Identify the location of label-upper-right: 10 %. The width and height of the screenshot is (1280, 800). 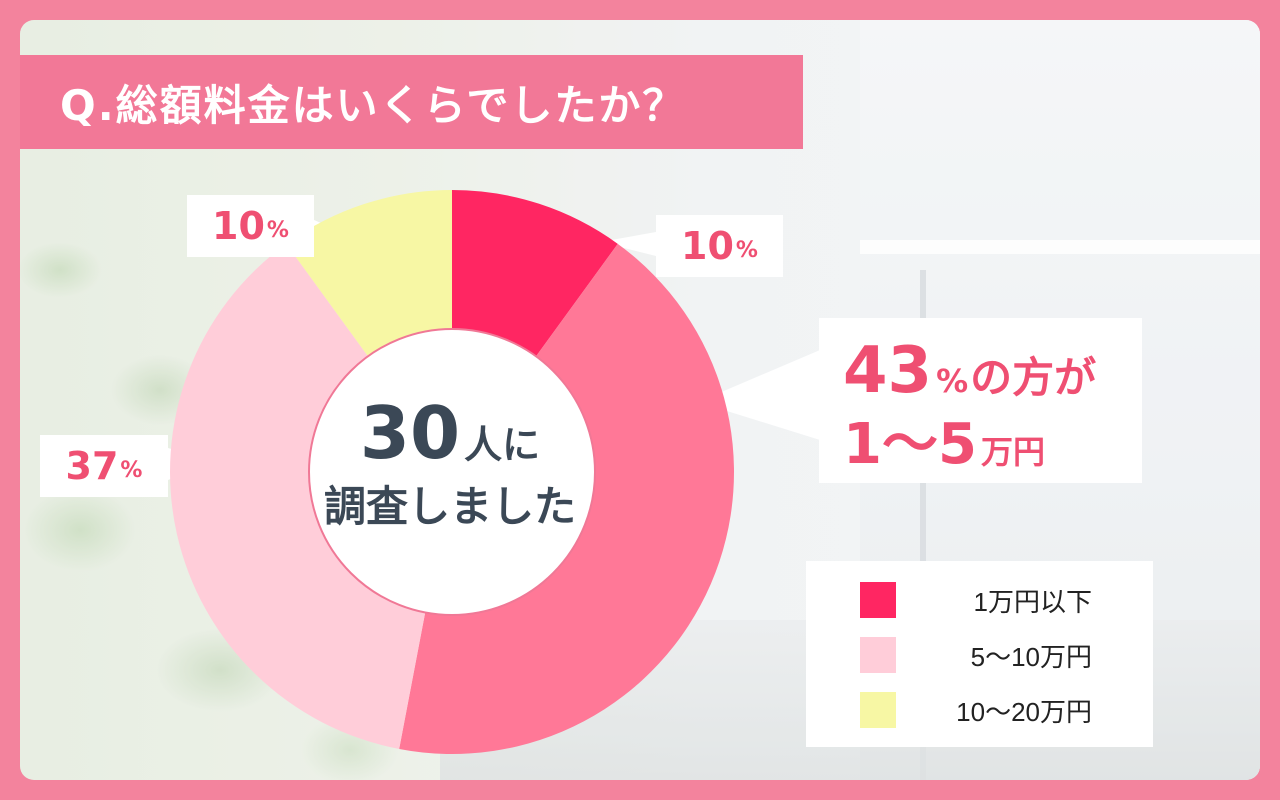
(719, 246).